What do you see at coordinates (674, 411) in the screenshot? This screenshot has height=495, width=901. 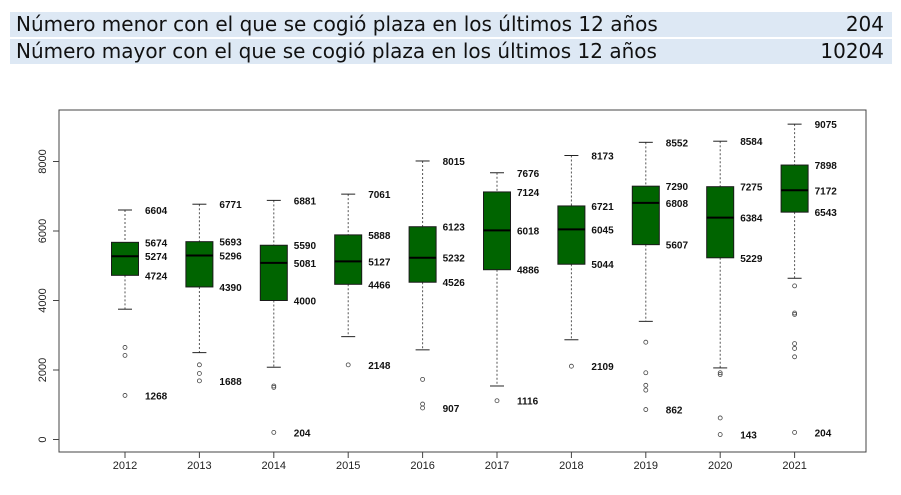 I see `min-label: 862` at bounding box center [674, 411].